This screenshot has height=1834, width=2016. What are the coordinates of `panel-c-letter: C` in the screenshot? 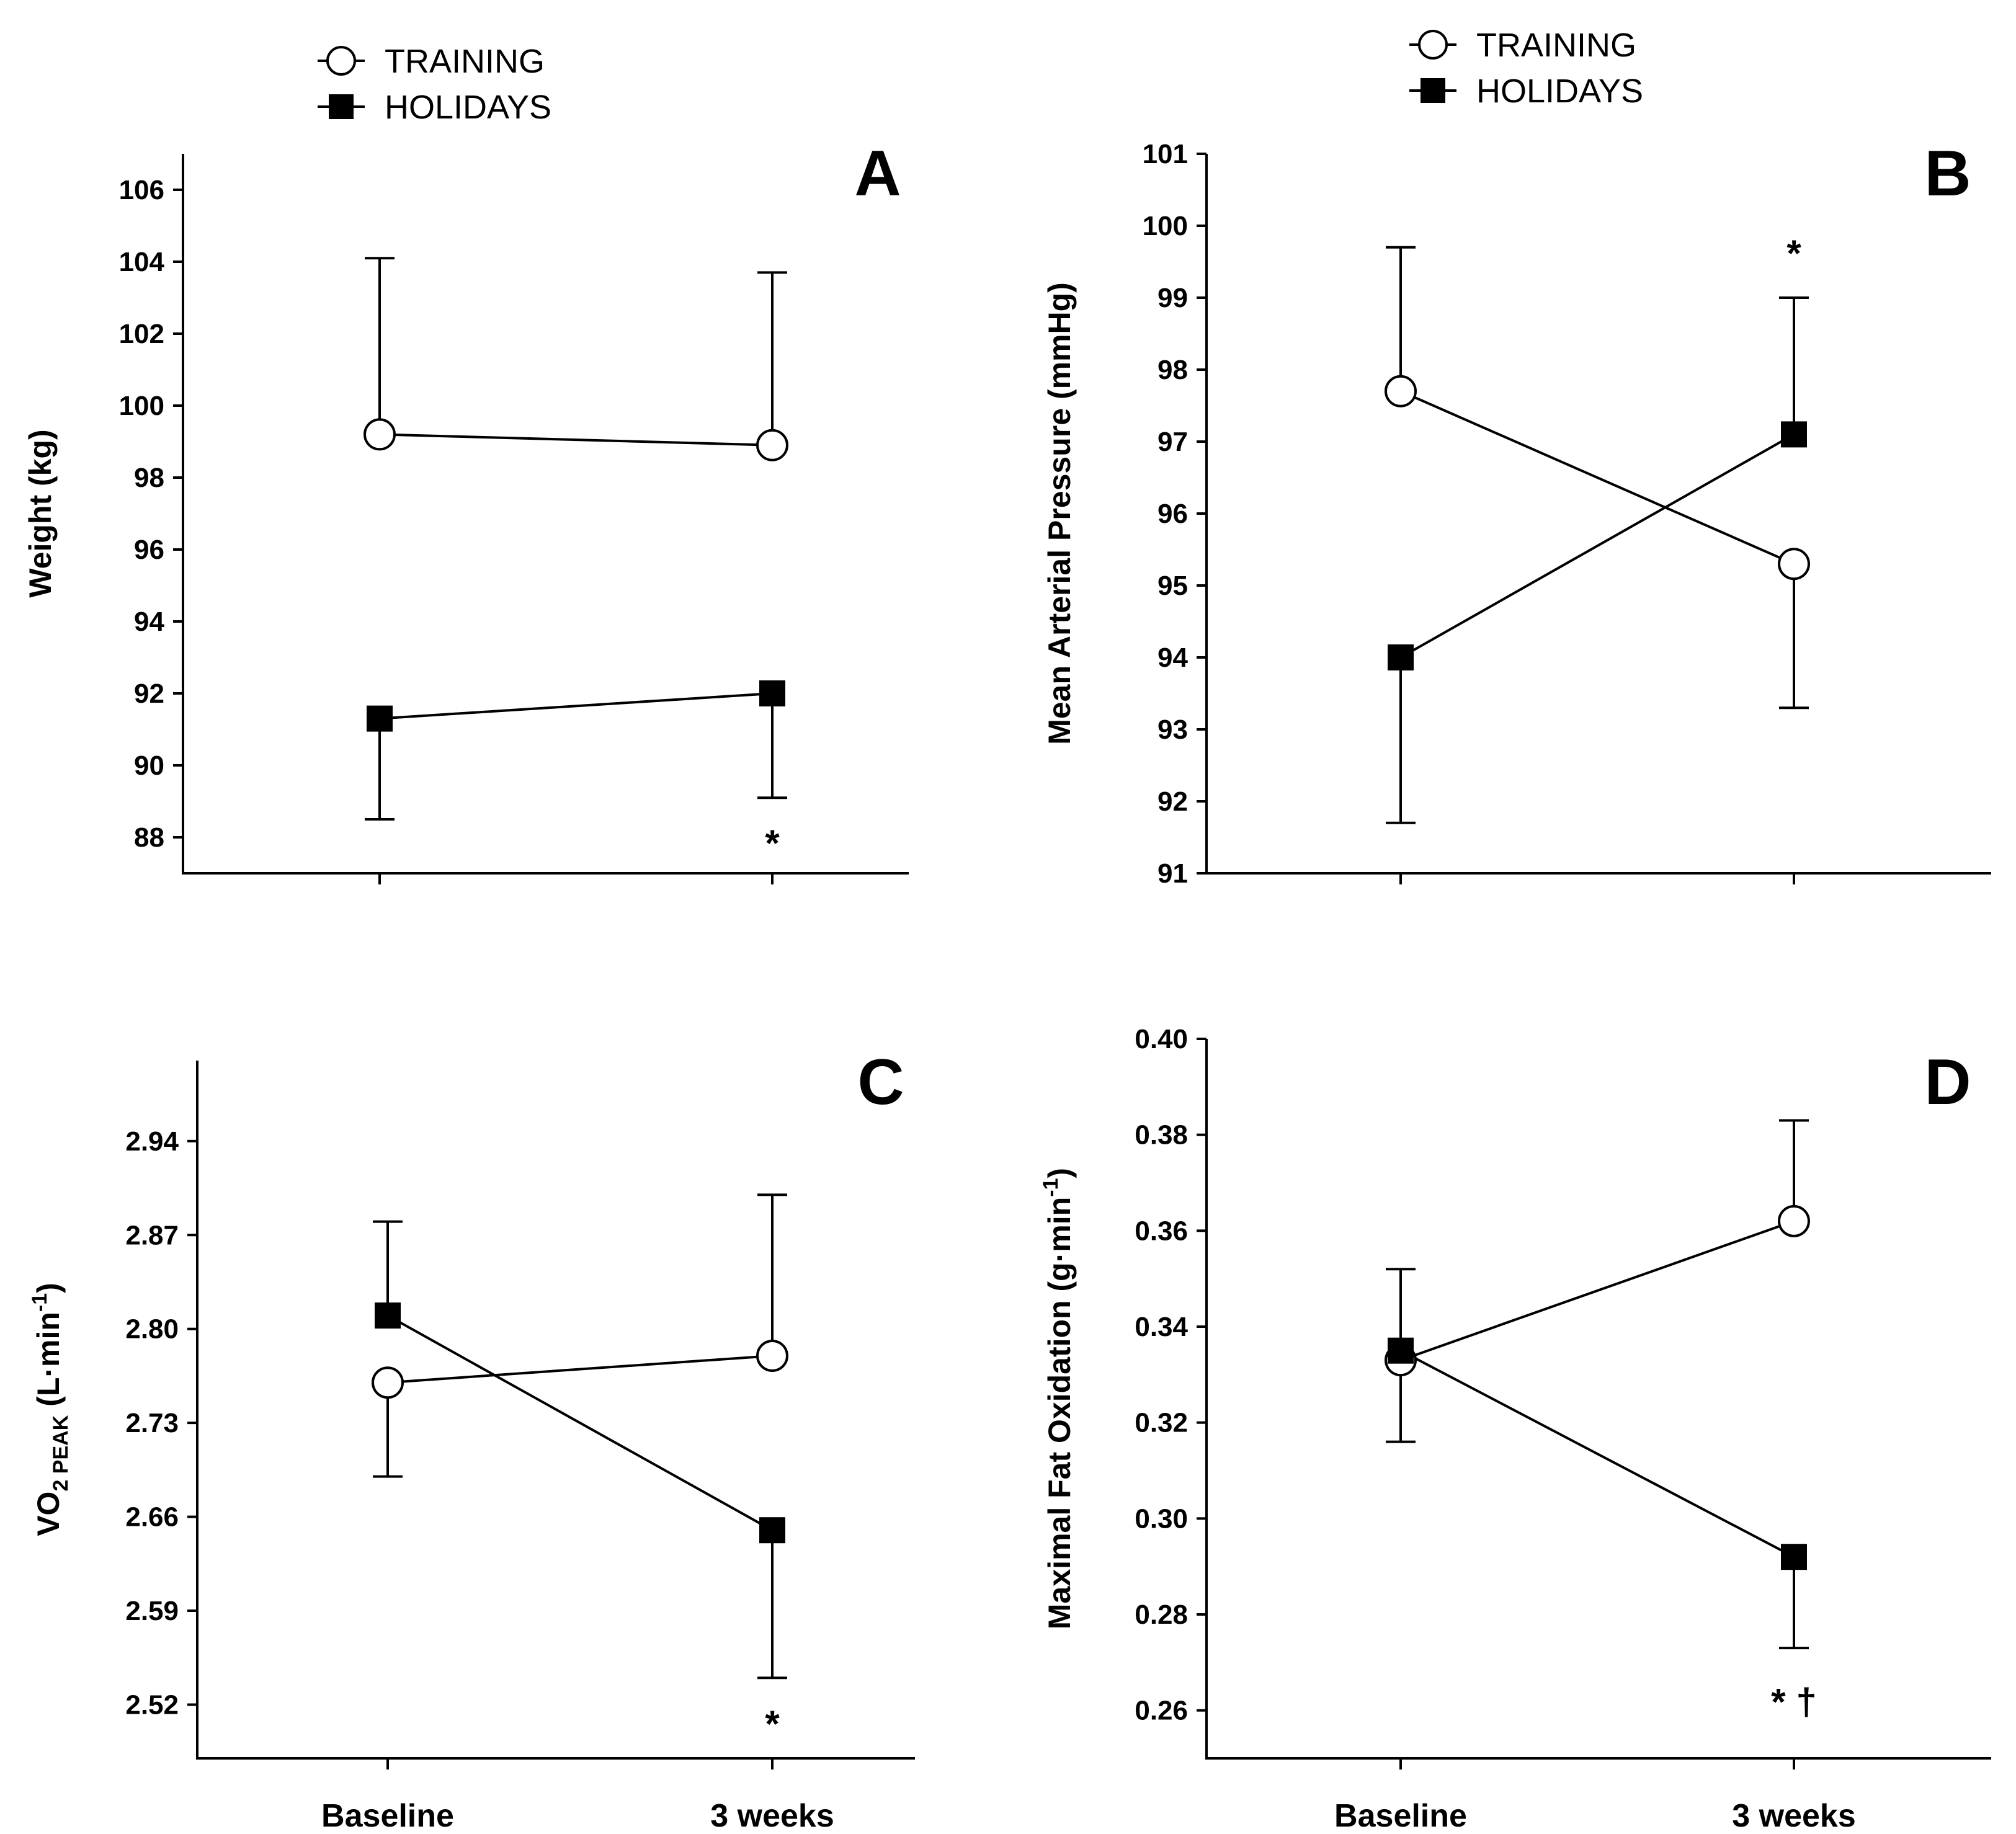 It's located at (880, 1082).